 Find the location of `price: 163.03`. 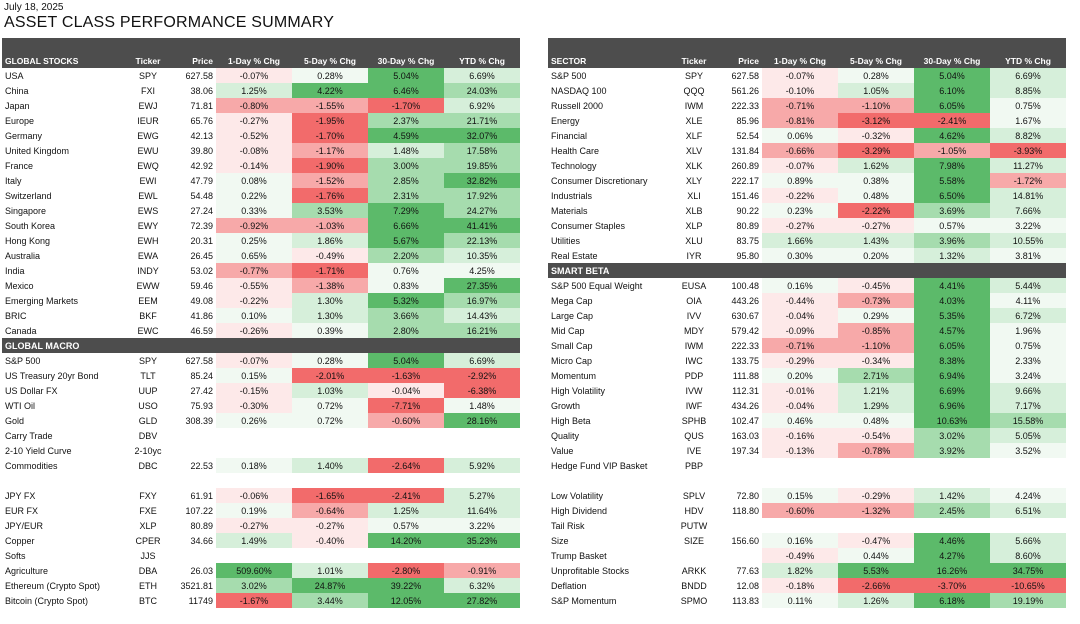

price: 163.03 is located at coordinates (745, 435).